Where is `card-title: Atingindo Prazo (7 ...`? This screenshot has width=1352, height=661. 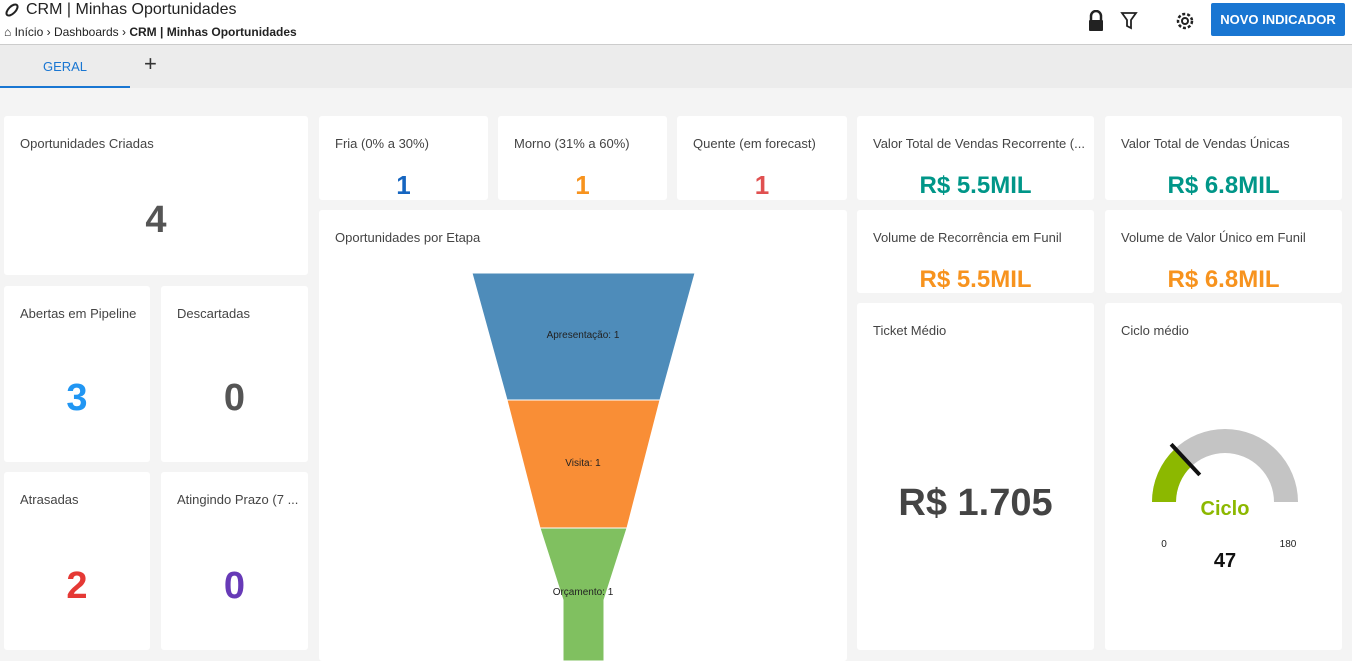
card-title: Atingindo Prazo (7 ... is located at coordinates (238, 499).